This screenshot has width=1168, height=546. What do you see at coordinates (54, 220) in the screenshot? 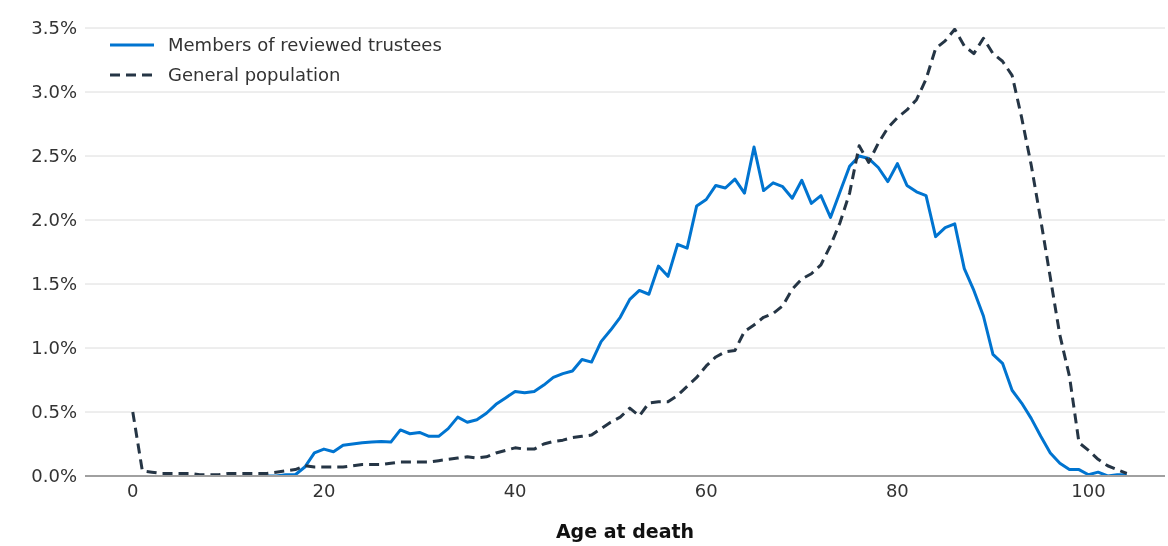
I see `y-tick-label: 2.0%` at bounding box center [54, 220].